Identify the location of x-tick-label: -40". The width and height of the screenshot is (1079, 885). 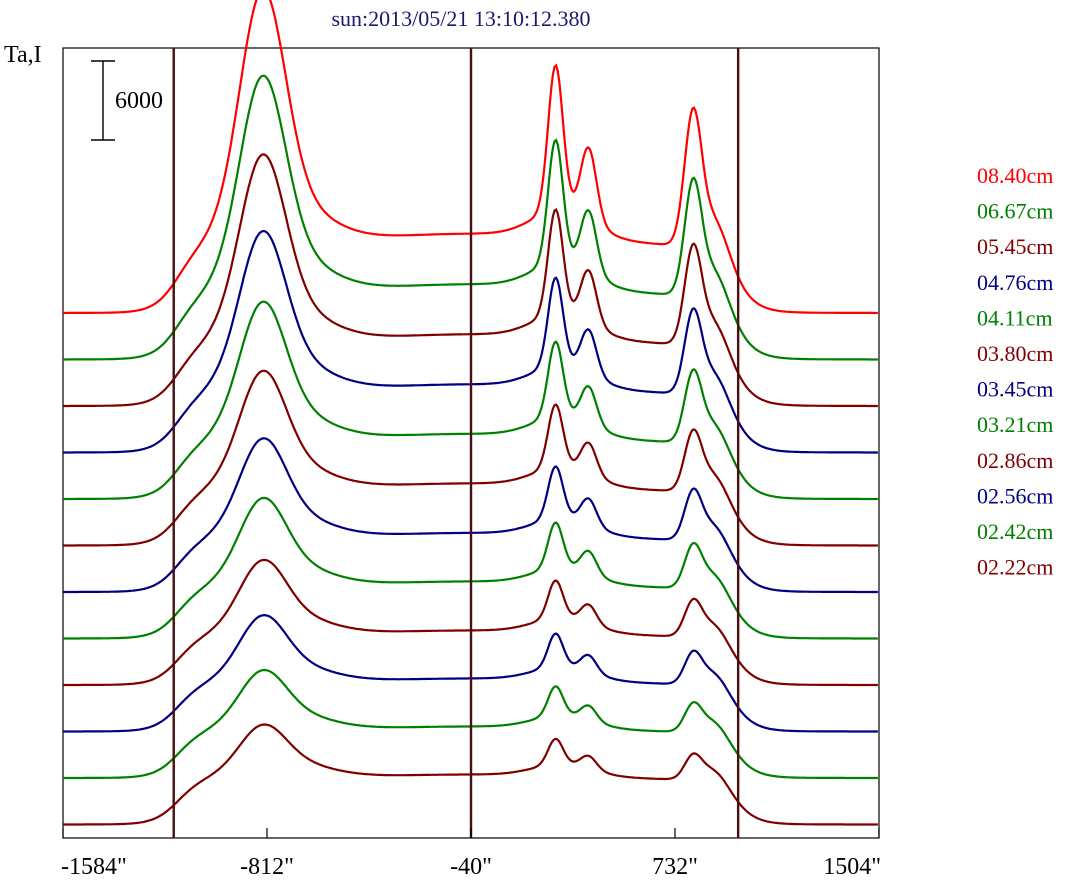
(471, 867).